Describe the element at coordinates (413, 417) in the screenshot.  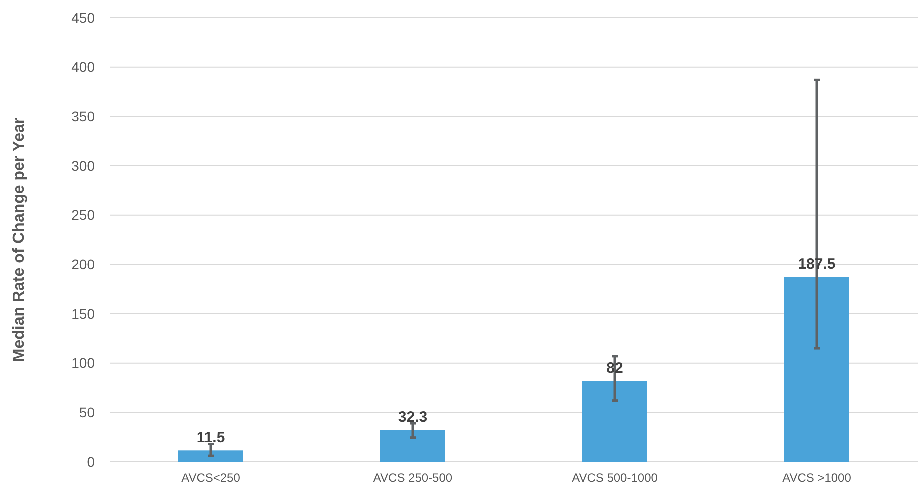
I see `data-label: 32.3` at that location.